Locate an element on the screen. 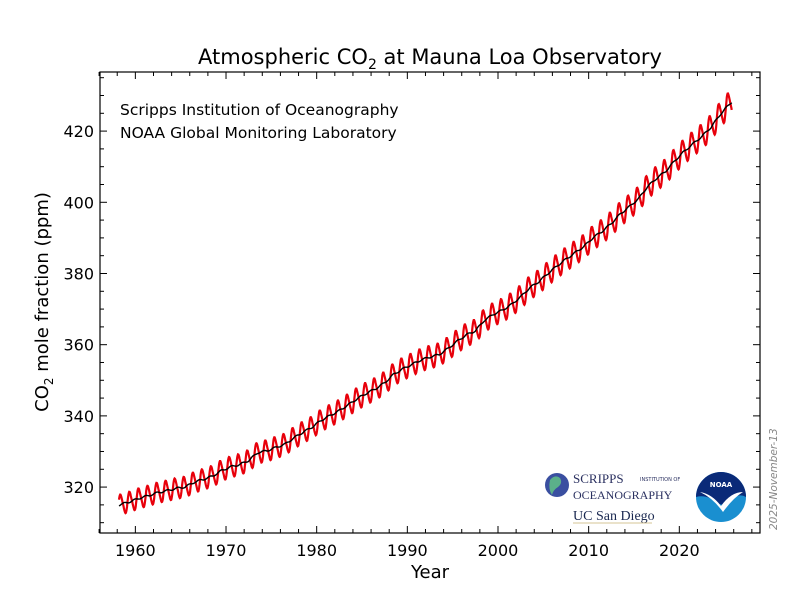 Image resolution: width=800 pixels, height=604 pixels. date-stamp: 2025-November-13 is located at coordinates (774, 479).